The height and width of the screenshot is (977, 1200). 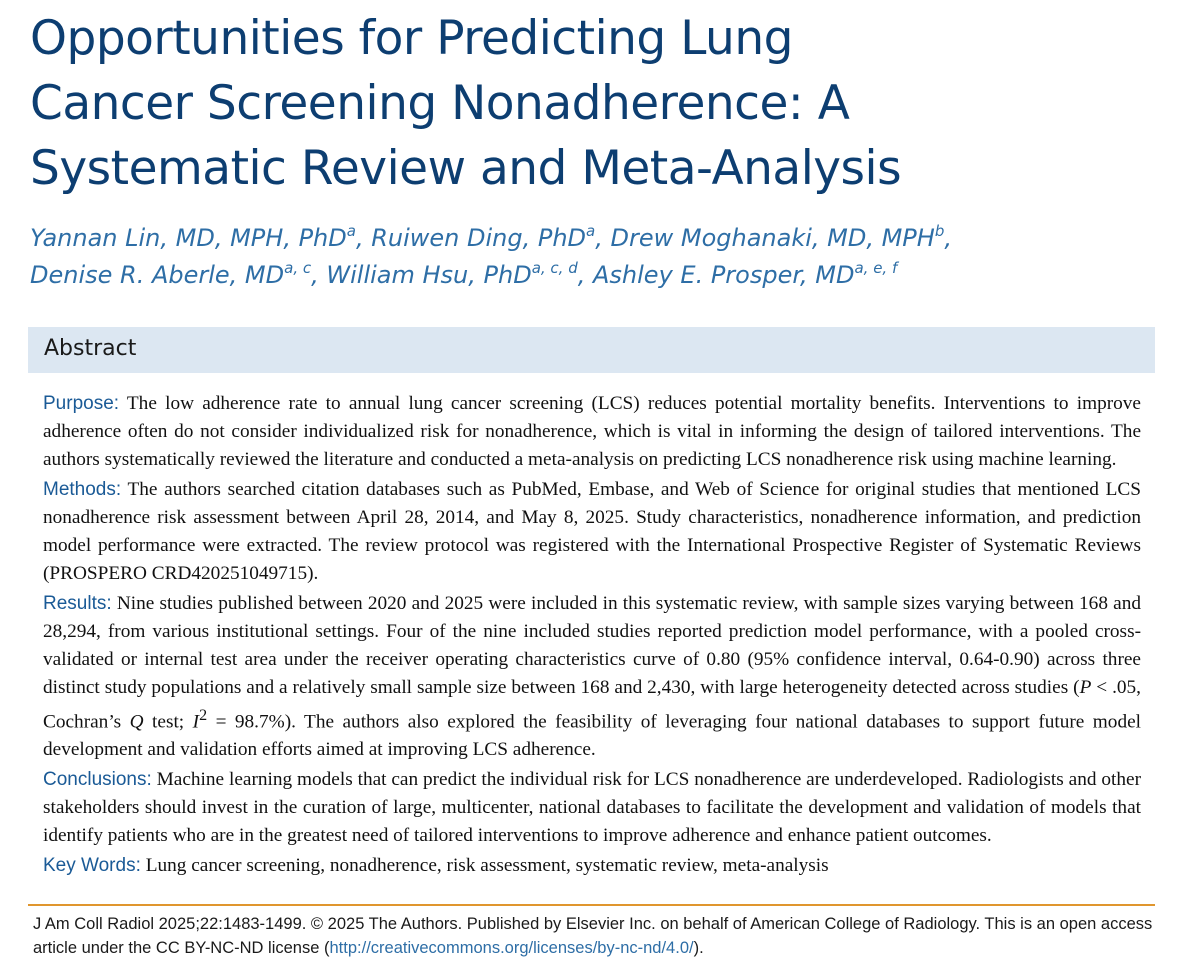 What do you see at coordinates (466, 168) in the screenshot?
I see `title-line-3: Systematic Review and Meta-Analysis` at bounding box center [466, 168].